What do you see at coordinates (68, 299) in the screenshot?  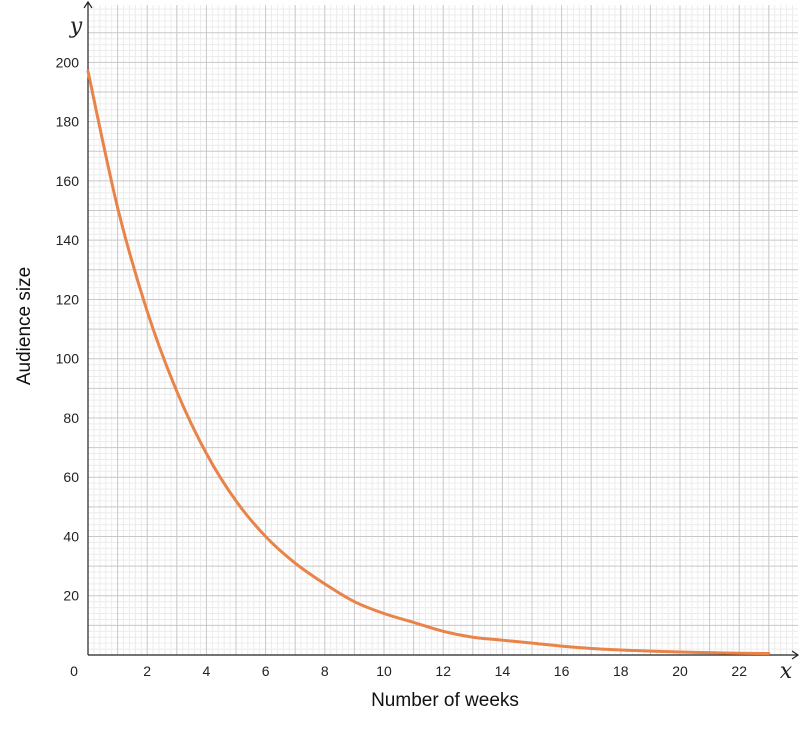 I see `y-tick-label: 120` at bounding box center [68, 299].